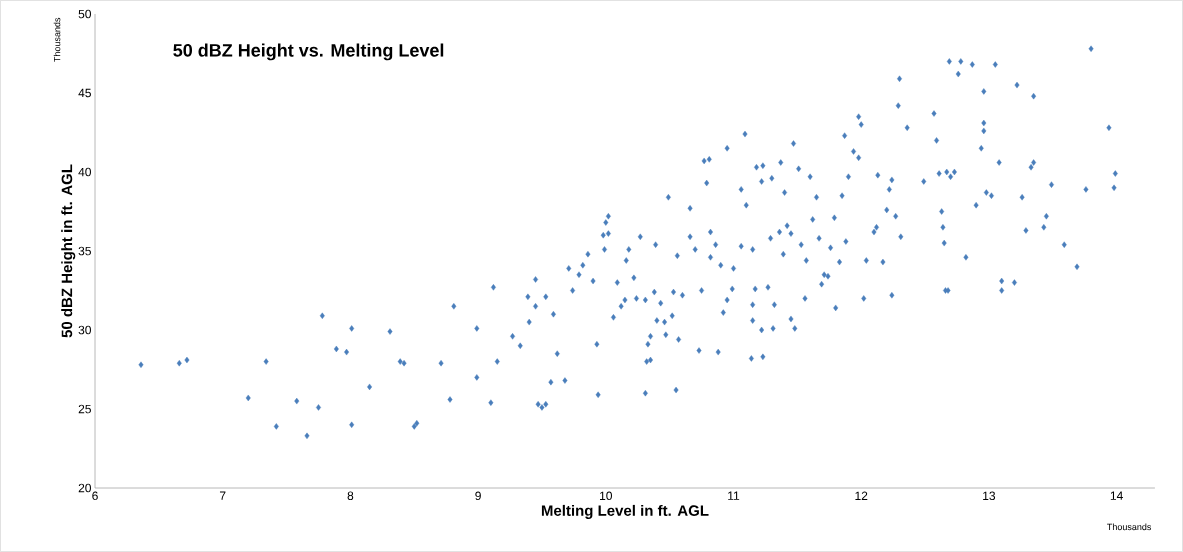 The height and width of the screenshot is (552, 1183). What do you see at coordinates (84, 93) in the screenshot?
I see `y-tick-label: 45` at bounding box center [84, 93].